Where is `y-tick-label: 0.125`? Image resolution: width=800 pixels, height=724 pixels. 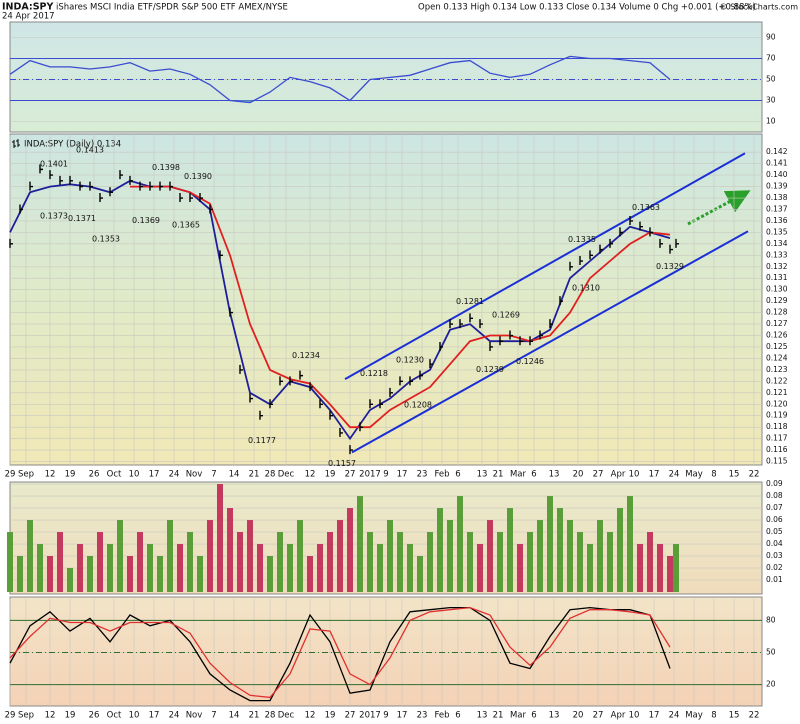
y-tick-label: 0.125 is located at coordinates (777, 346).